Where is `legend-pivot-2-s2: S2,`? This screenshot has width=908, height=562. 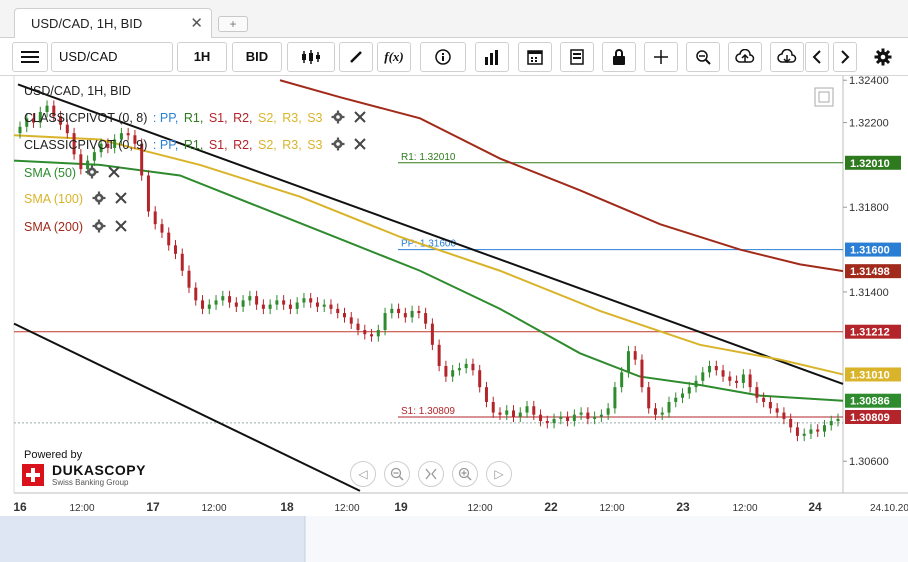
legend-pivot-2-s2: S2, is located at coordinates (267, 145).